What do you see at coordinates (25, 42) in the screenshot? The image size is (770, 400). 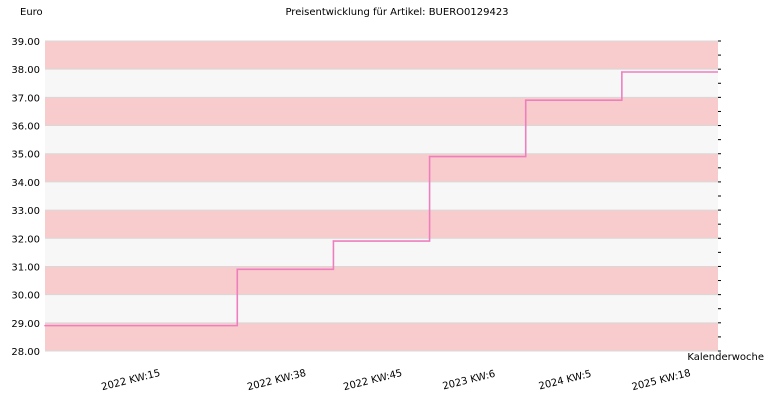 I see `y-tick-label: 39.00` at bounding box center [25, 42].